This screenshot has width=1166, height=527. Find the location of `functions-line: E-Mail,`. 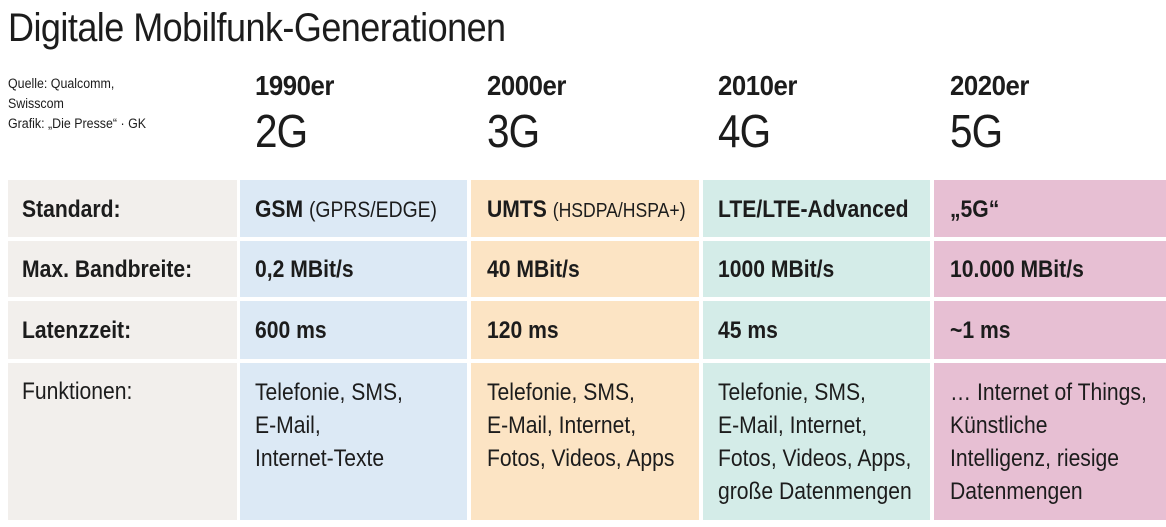

functions-line: E-Mail, is located at coordinates (288, 425).